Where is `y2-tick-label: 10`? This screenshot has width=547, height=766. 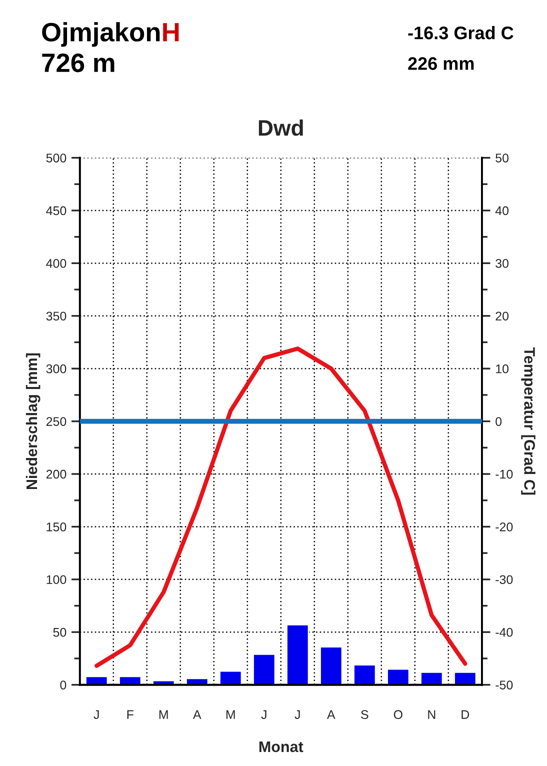 y2-tick-label: 10 is located at coordinates (502, 369).